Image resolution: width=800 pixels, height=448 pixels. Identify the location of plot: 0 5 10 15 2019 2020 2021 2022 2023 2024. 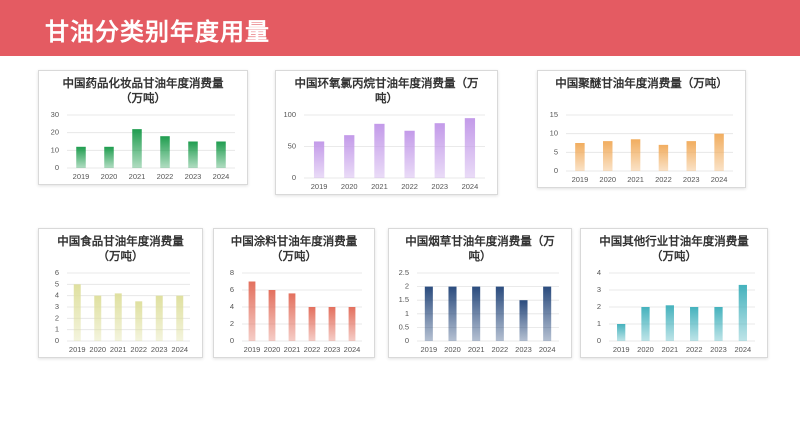
(641, 147).